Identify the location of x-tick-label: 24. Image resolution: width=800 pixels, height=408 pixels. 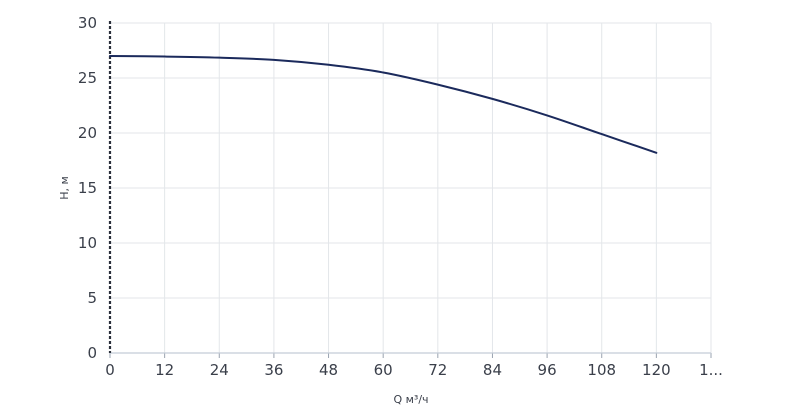
(219, 370).